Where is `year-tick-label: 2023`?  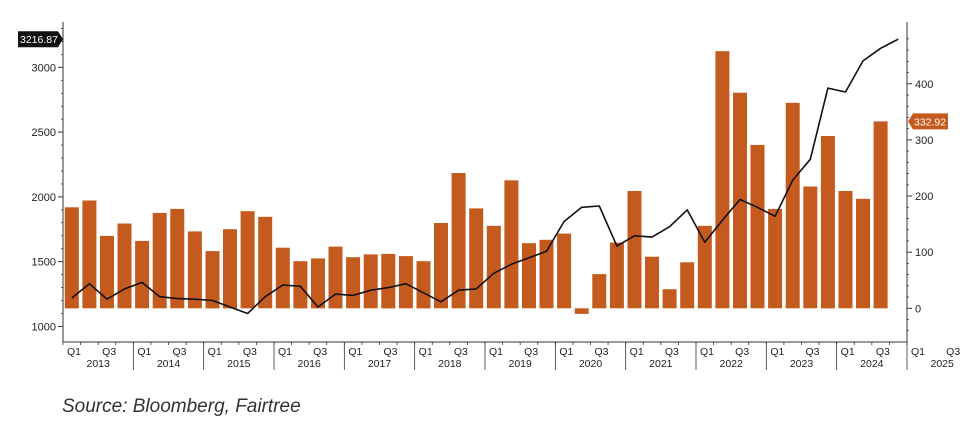 year-tick-label: 2023 is located at coordinates (802, 364).